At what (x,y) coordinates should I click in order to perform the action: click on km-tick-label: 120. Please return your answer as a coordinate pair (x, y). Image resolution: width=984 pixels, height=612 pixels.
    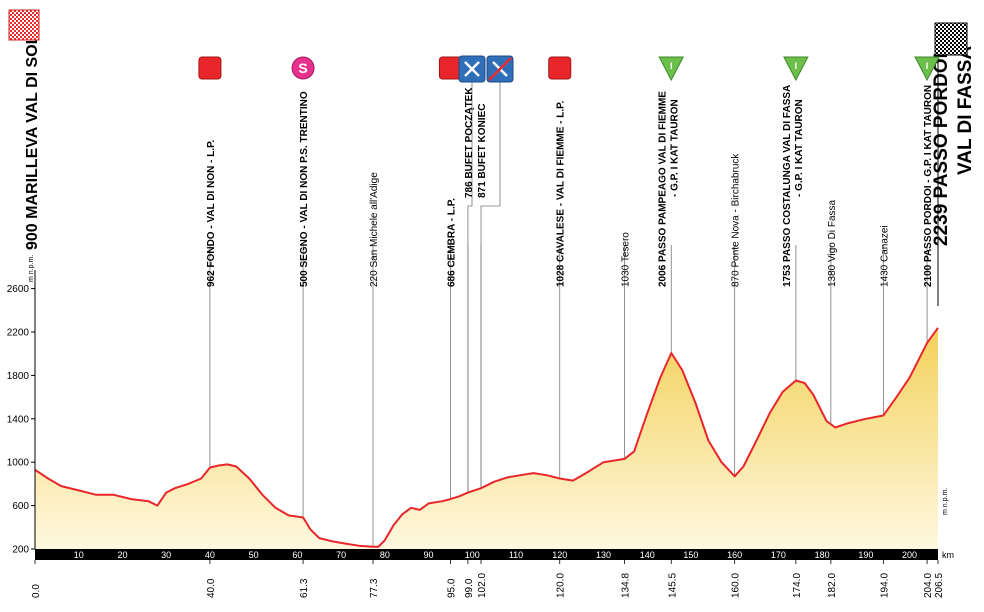
    Looking at the image, I should click on (559, 555).